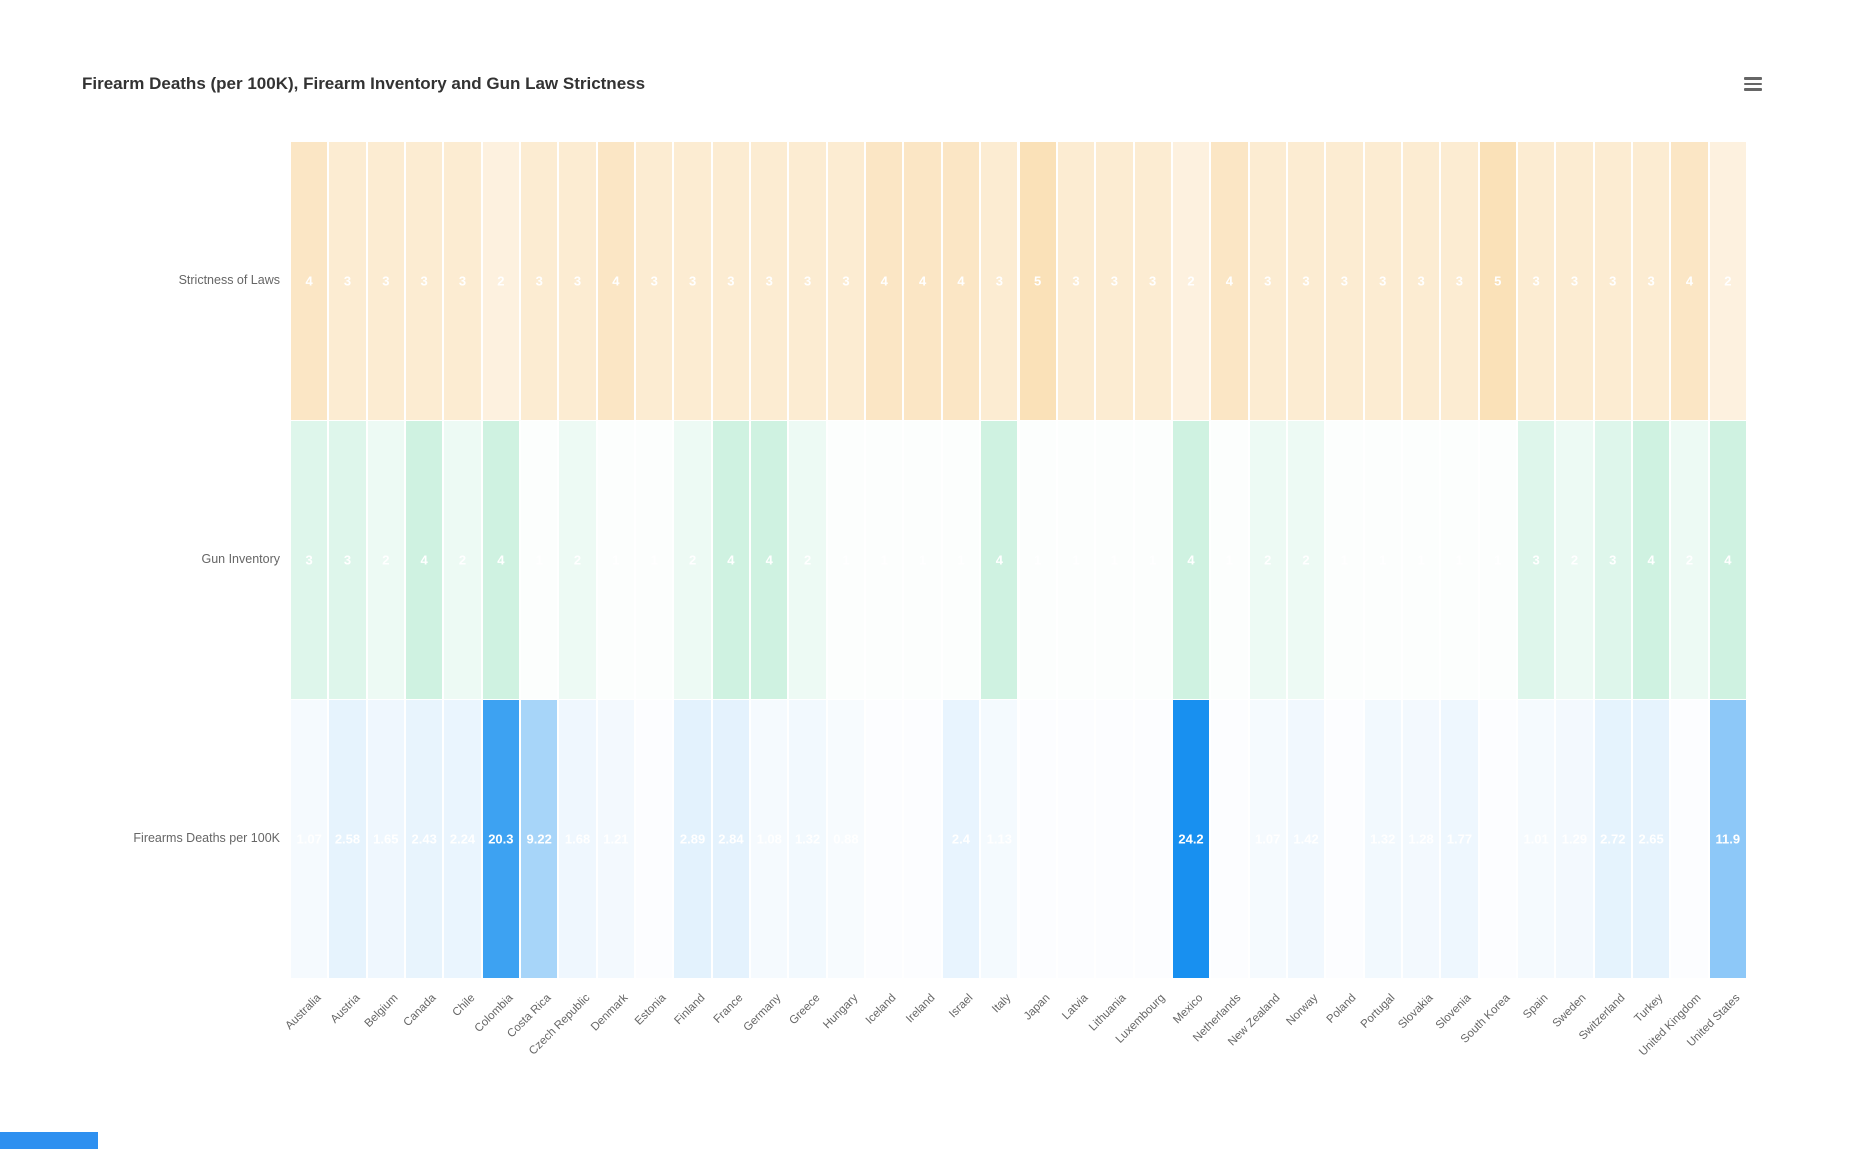 This screenshot has width=1868, height=1149. What do you see at coordinates (1459, 839) in the screenshot?
I see `heatmap-cell: 1.77` at bounding box center [1459, 839].